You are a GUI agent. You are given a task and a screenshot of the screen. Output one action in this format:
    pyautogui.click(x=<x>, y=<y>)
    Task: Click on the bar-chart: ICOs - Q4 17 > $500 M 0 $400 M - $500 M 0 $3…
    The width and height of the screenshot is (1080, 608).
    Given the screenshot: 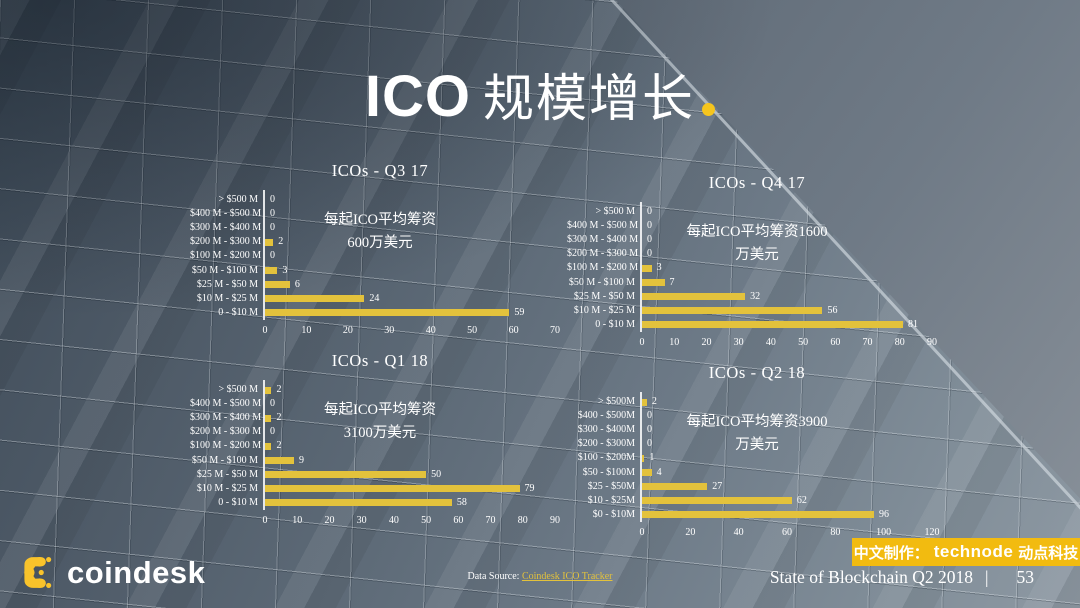 What is the action you would take?
    pyautogui.click(x=772, y=261)
    